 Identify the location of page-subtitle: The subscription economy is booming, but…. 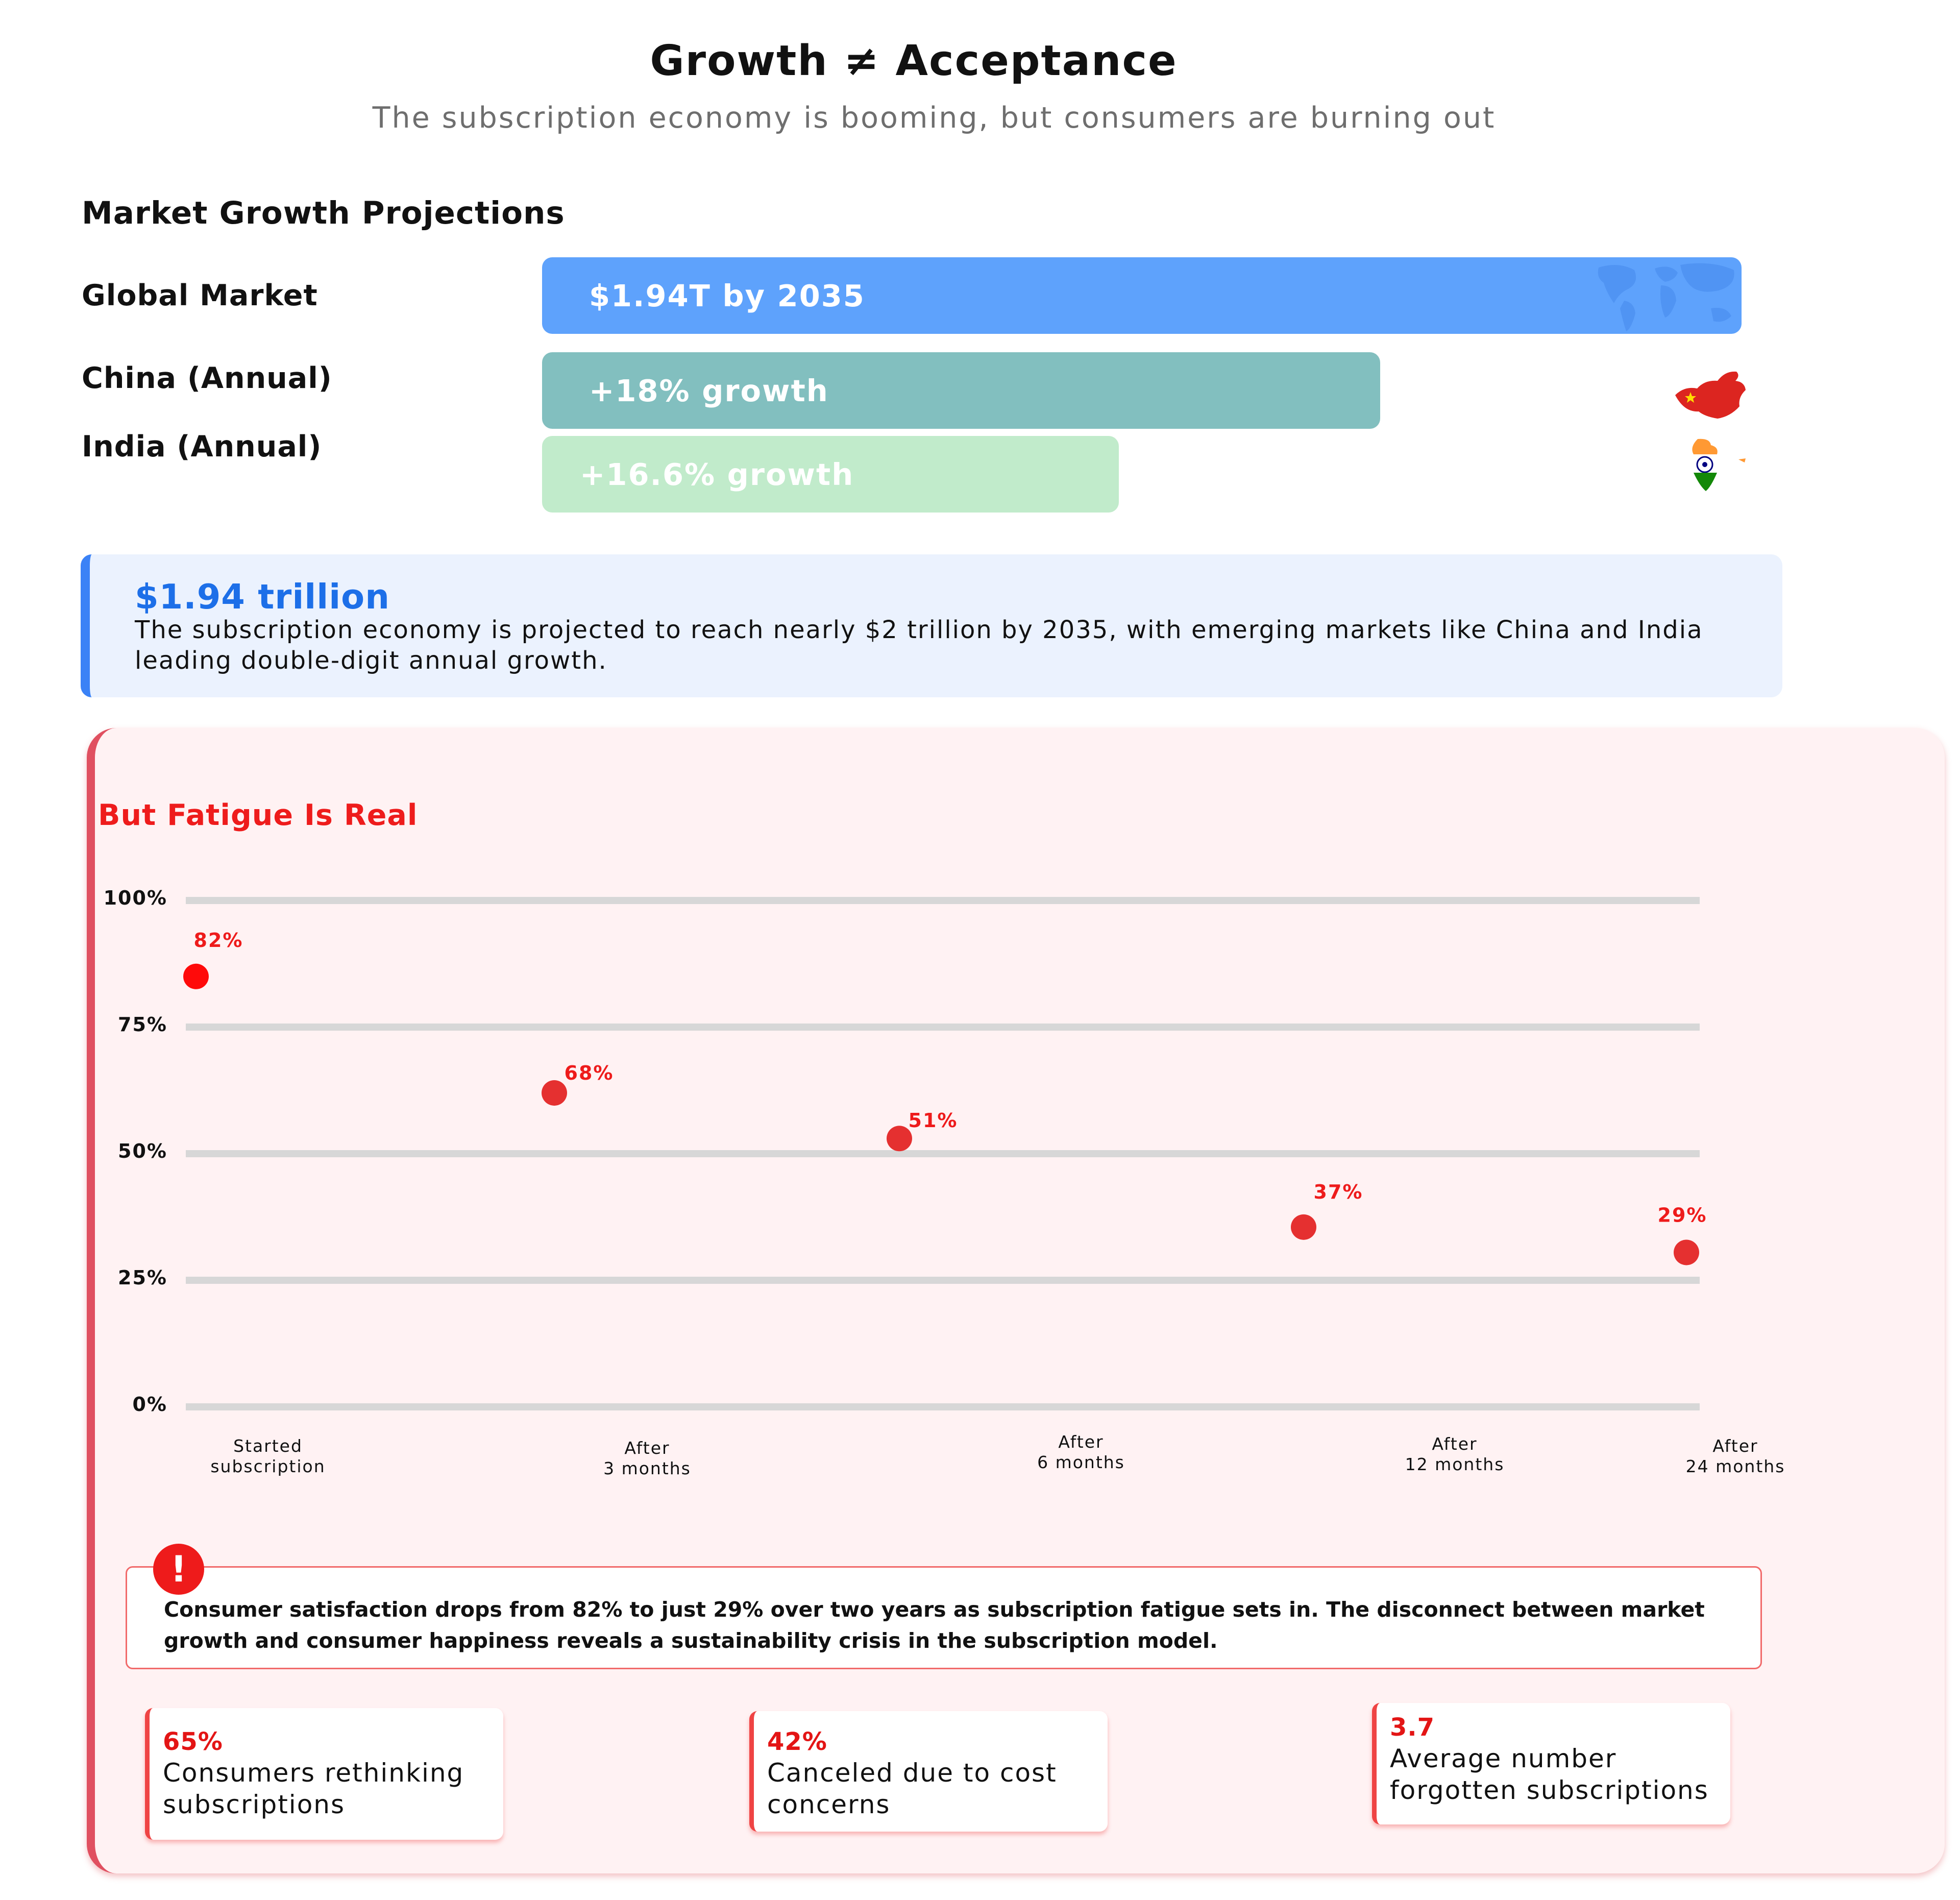
(934, 118).